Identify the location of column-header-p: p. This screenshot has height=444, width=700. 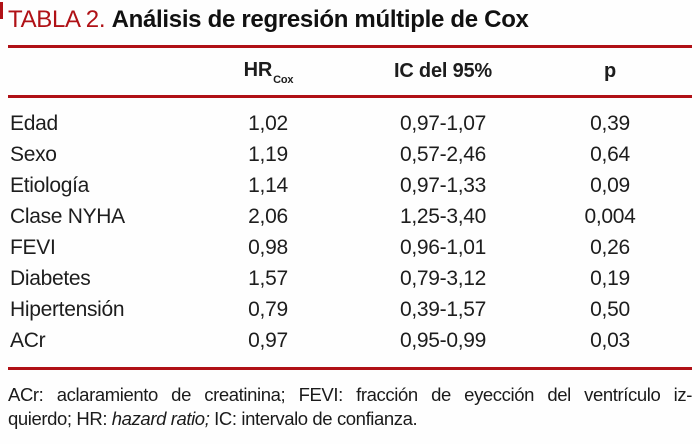
(610, 71).